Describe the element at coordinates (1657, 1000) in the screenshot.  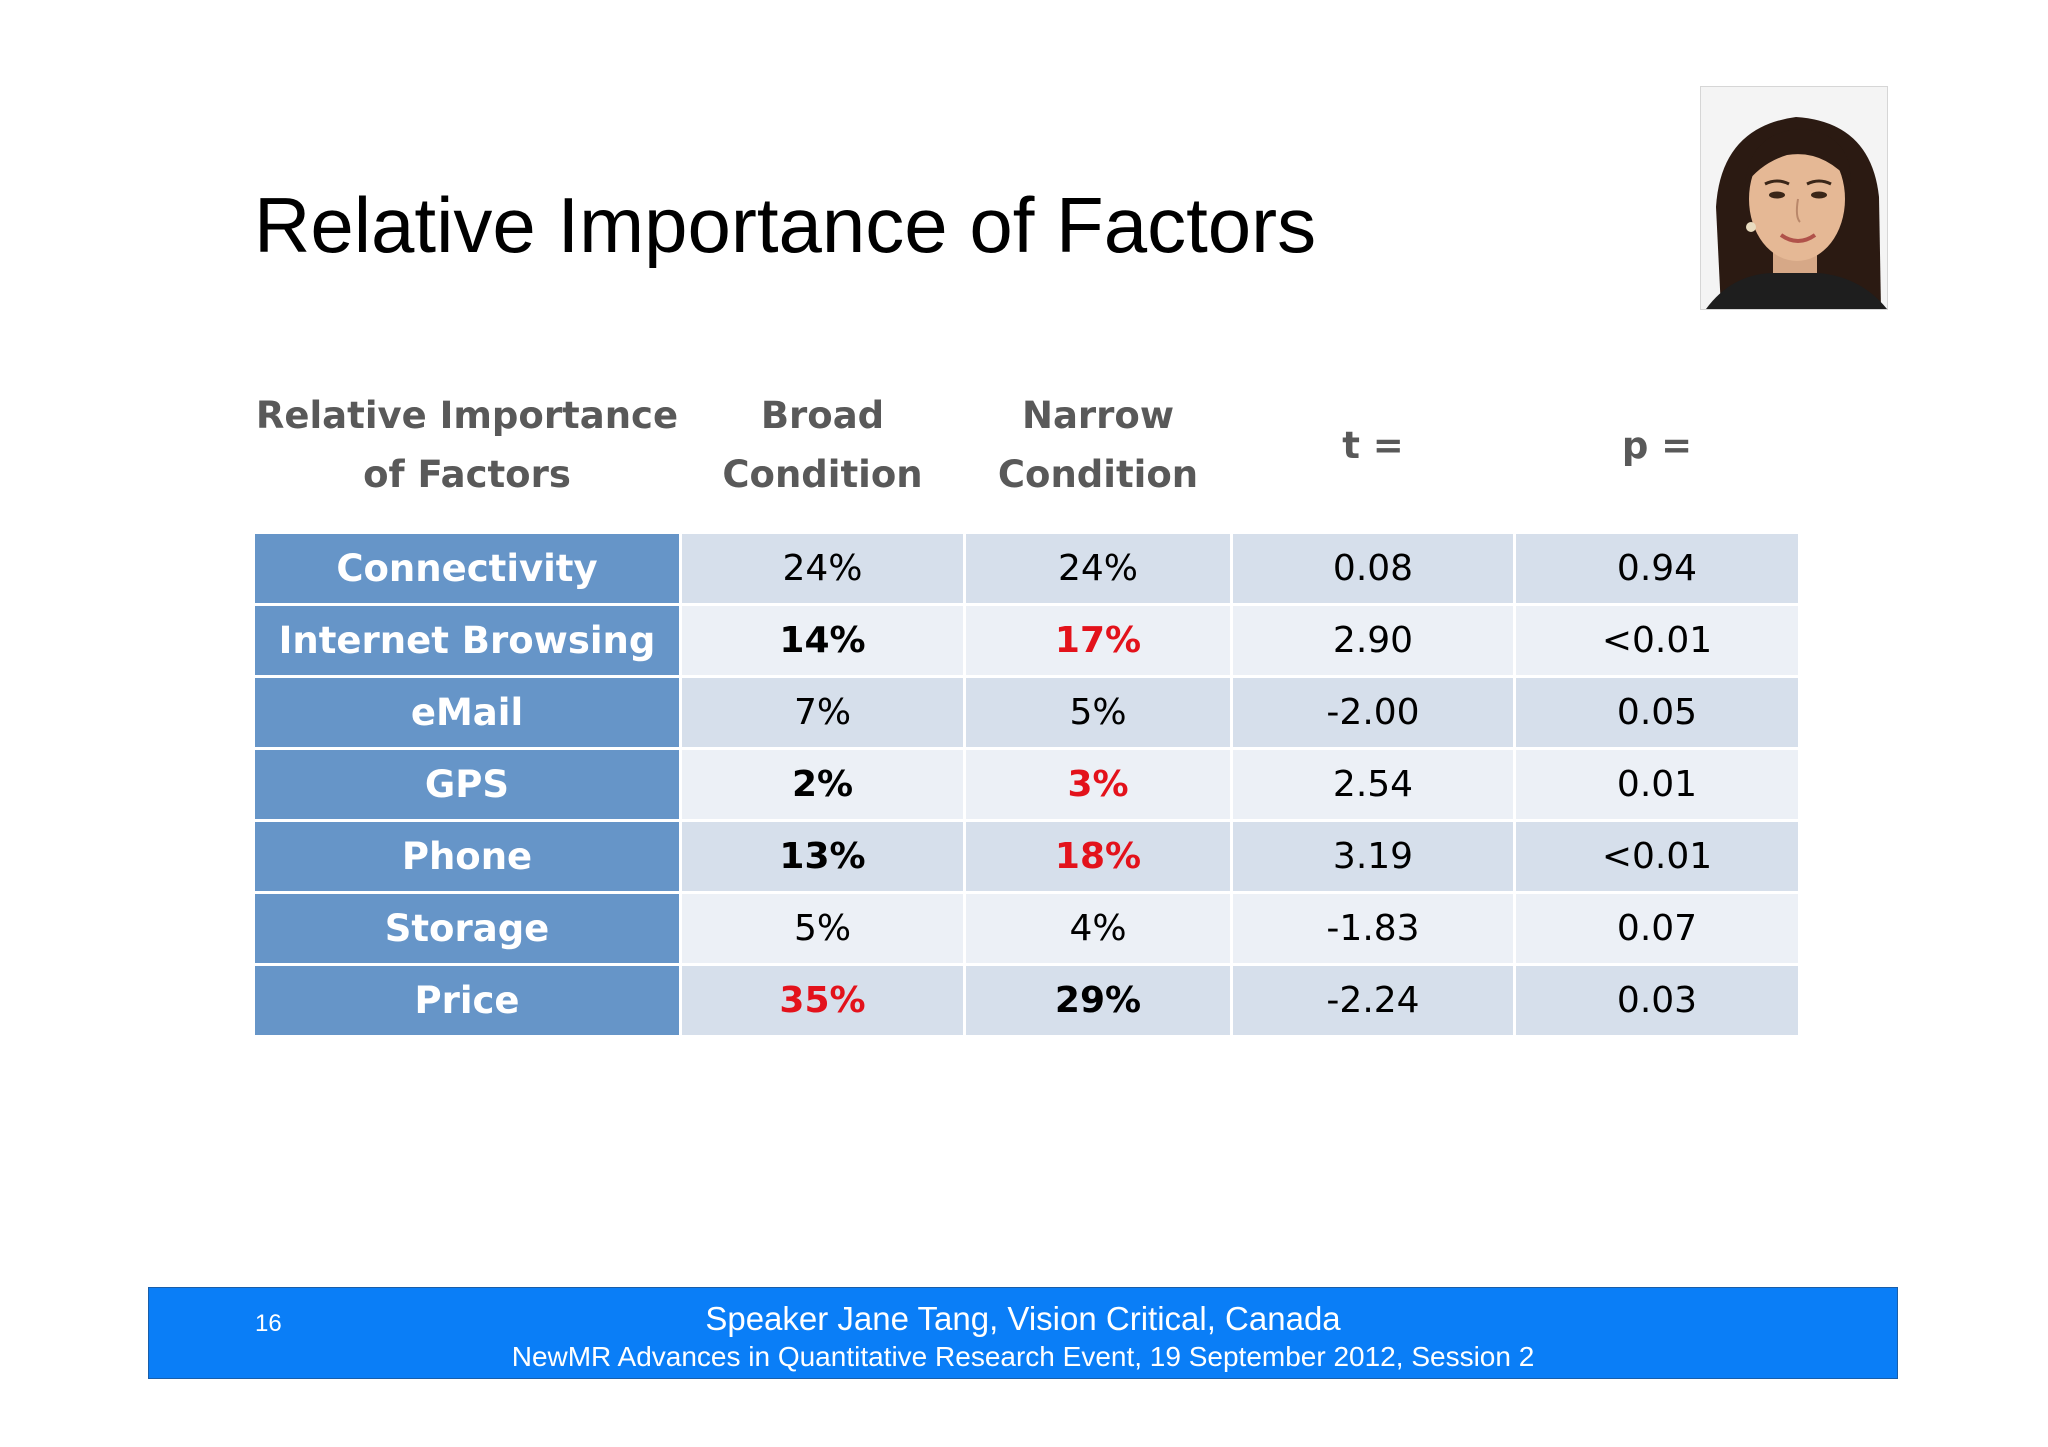
I see `p-value: 0.03` at that location.